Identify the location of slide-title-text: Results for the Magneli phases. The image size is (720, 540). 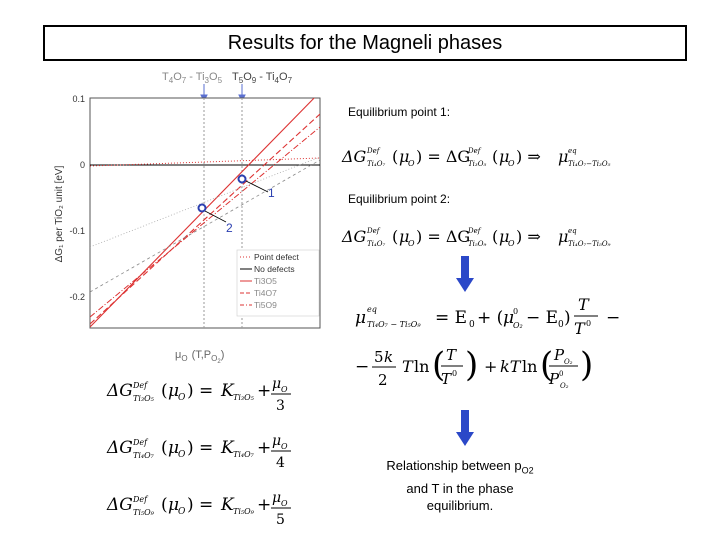
(365, 42).